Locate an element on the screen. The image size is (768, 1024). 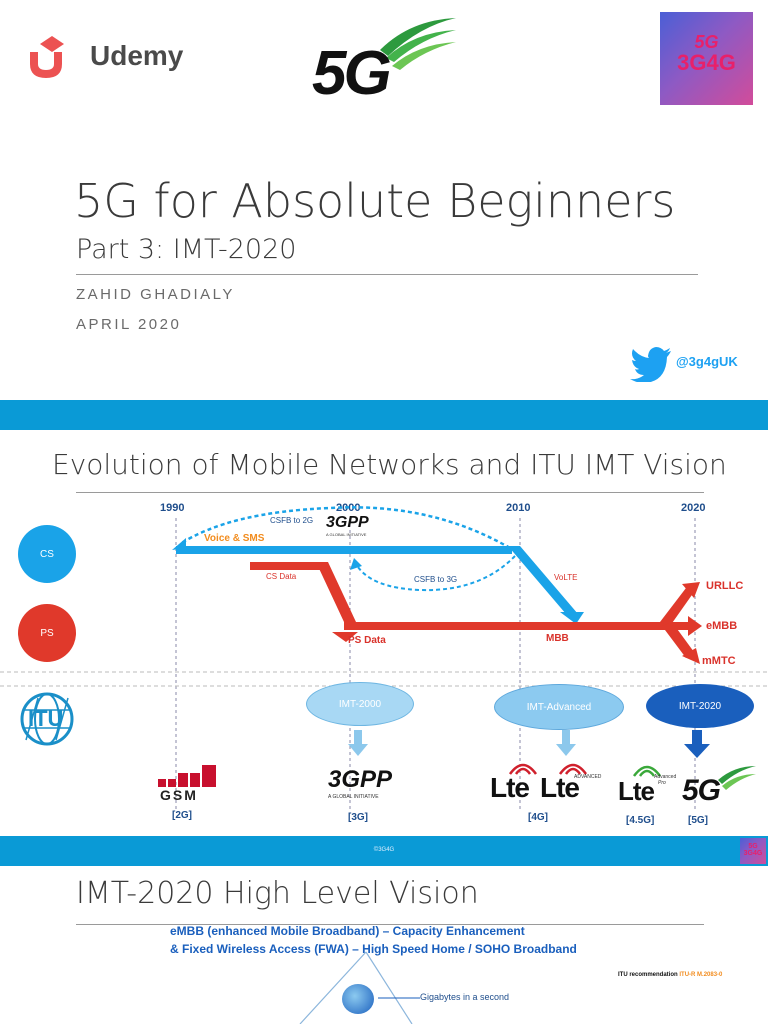
year-label: 2010 is located at coordinates (518, 508).